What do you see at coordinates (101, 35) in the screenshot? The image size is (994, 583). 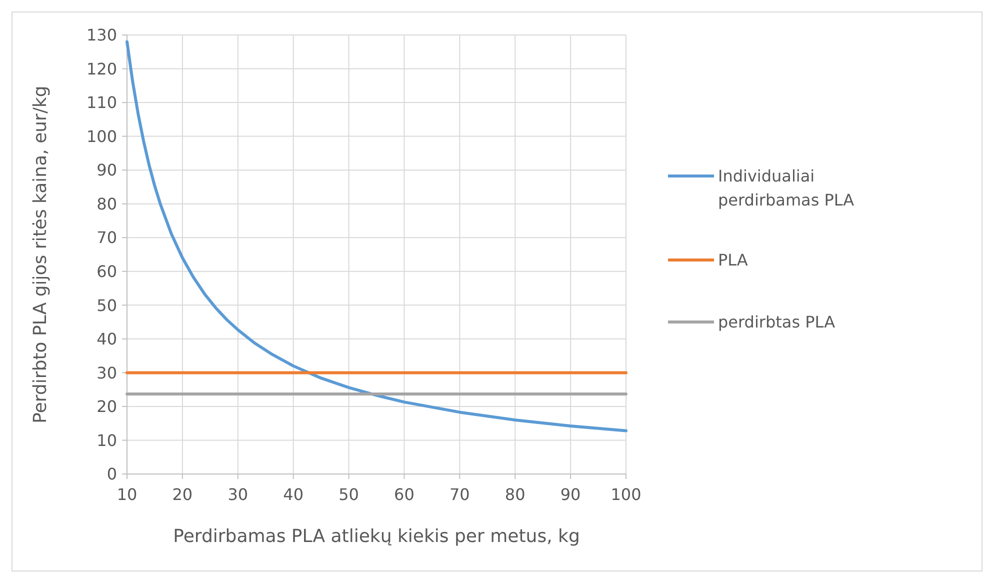 I see `y-tick-label: 130` at bounding box center [101, 35].